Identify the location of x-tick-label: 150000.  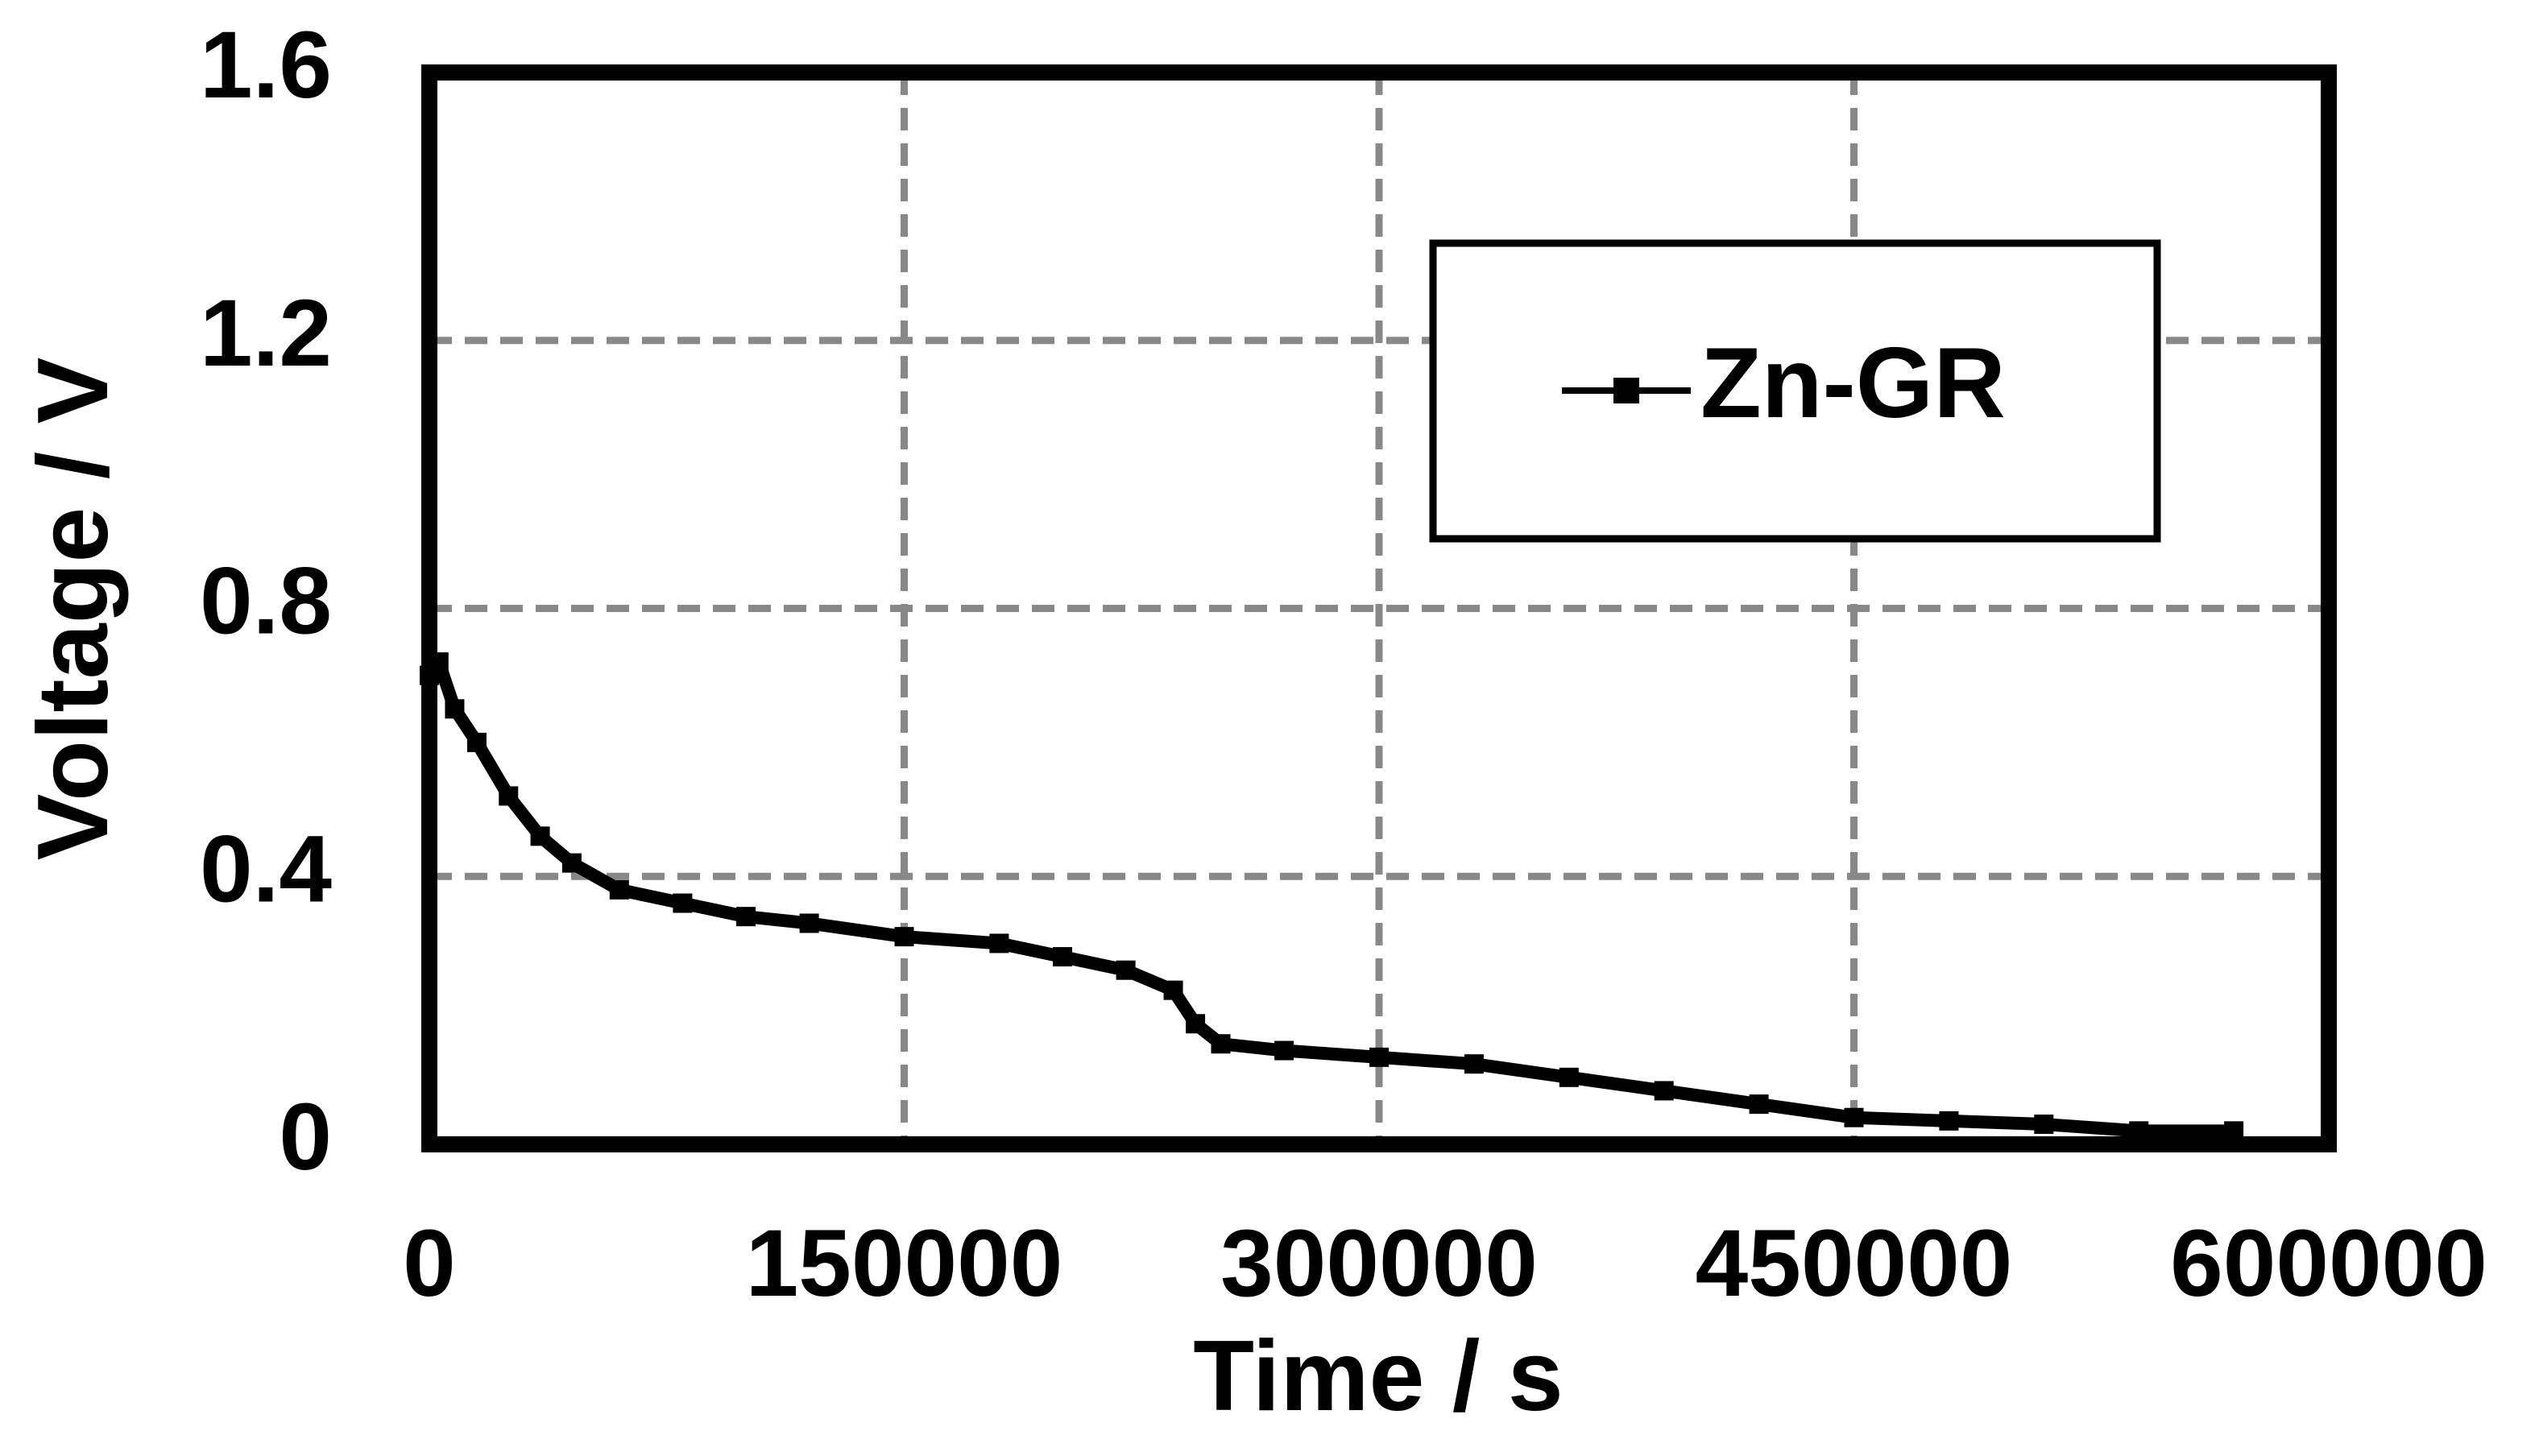
(904, 1264).